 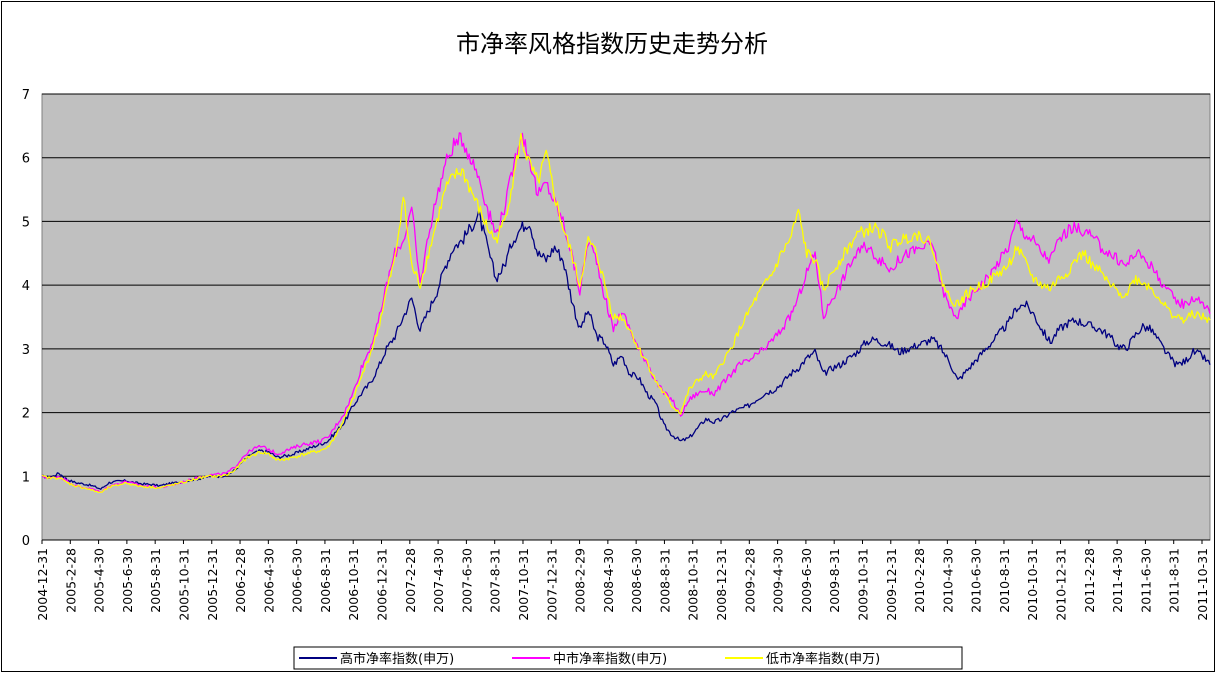 What do you see at coordinates (26, 318) in the screenshot?
I see `y-axis: 0 1 2 3 4 5 6 7` at bounding box center [26, 318].